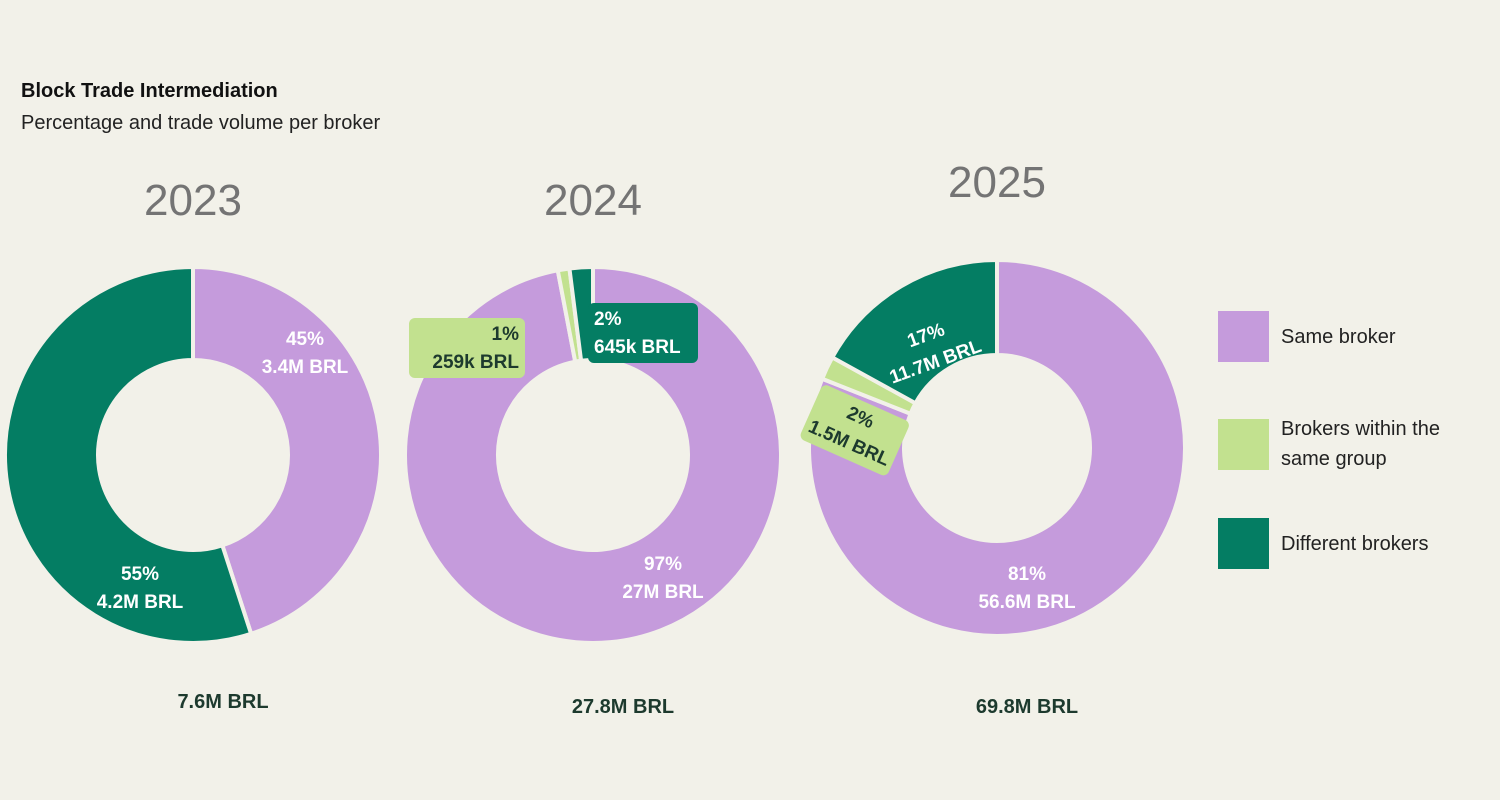 The width and height of the screenshot is (1500, 800). Describe the element at coordinates (997, 182) in the screenshot. I see `chart-year-2025: 2025` at that location.